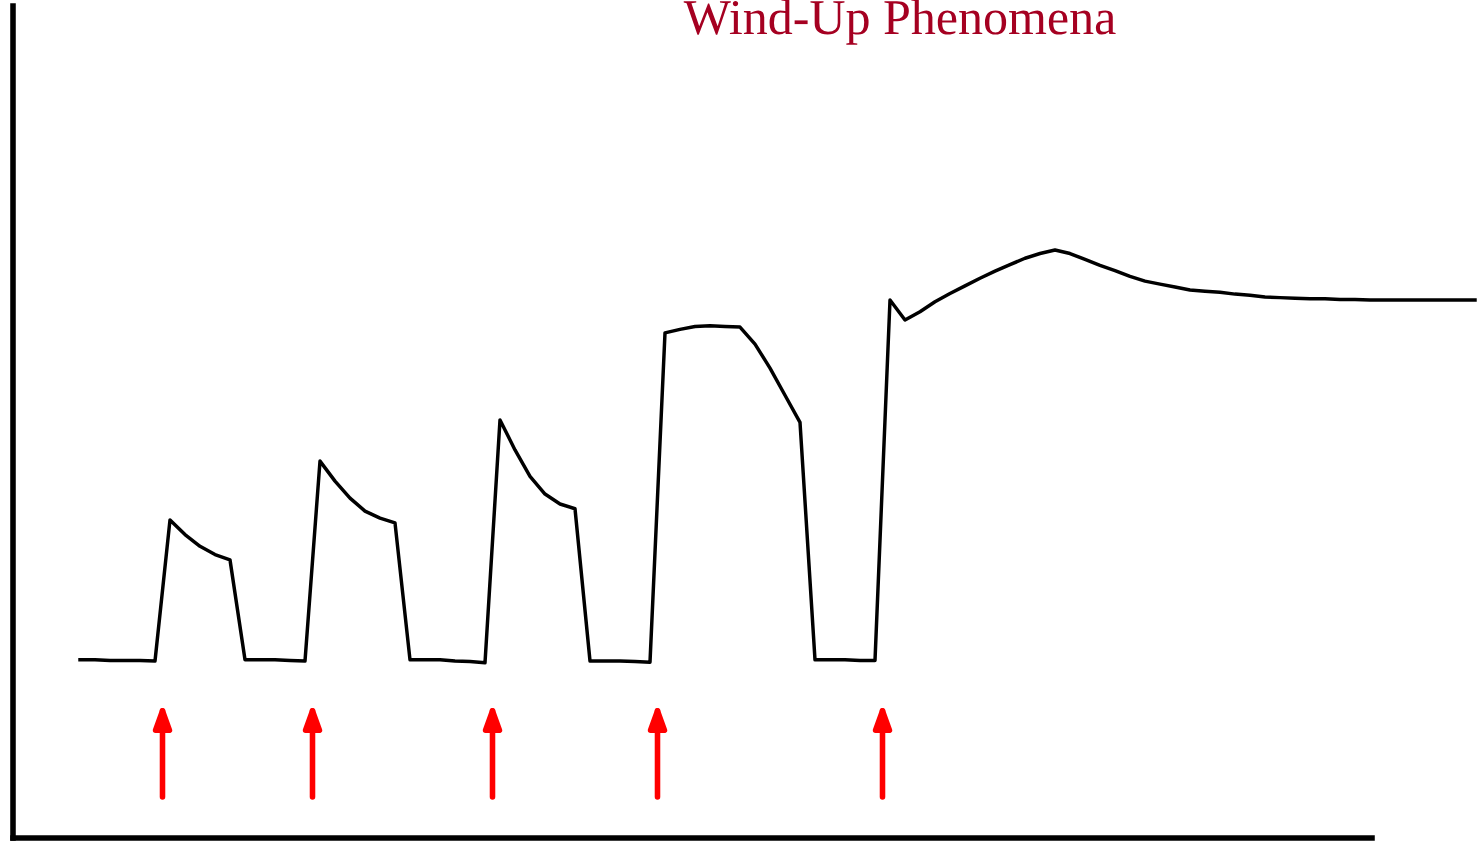 The image size is (1483, 844). Describe the element at coordinates (899, 22) in the screenshot. I see `chart-title: Wind-Up Phenomena` at that location.